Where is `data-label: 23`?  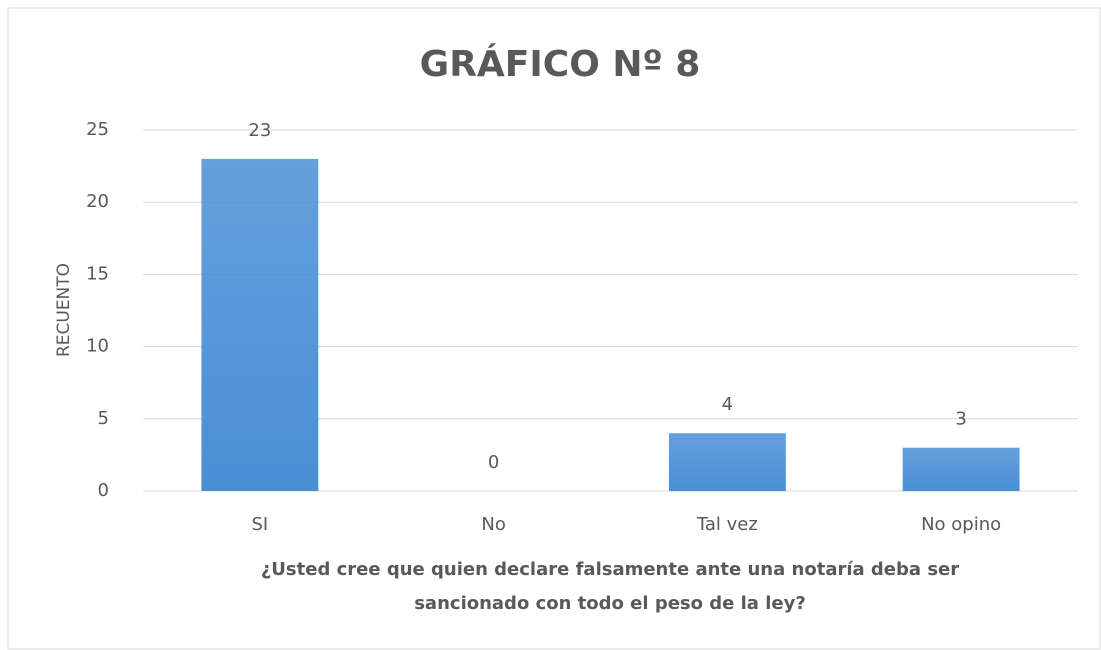
data-label: 23 is located at coordinates (259, 130).